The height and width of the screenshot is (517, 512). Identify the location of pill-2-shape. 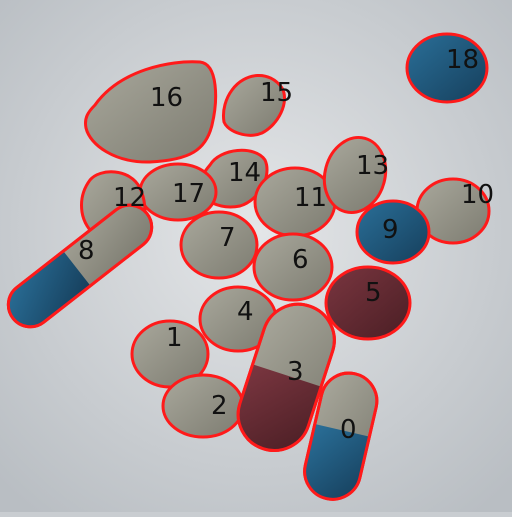
(203, 406).